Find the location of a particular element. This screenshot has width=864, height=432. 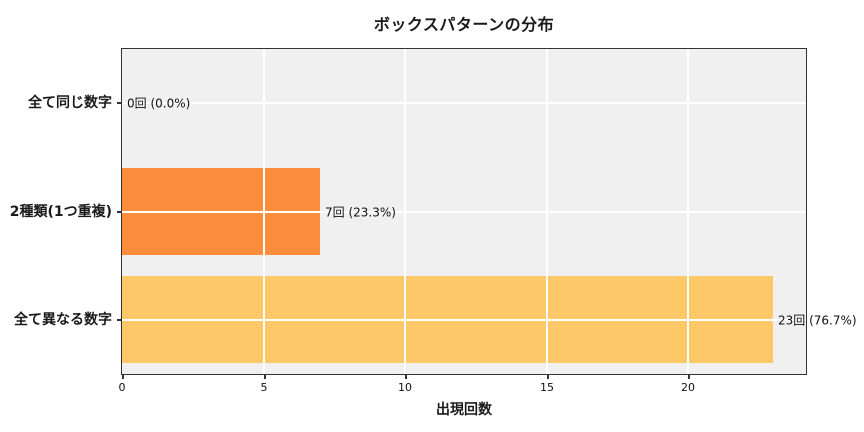

ytick-label-1: 2種類(1つ重複) is located at coordinates (60, 212).